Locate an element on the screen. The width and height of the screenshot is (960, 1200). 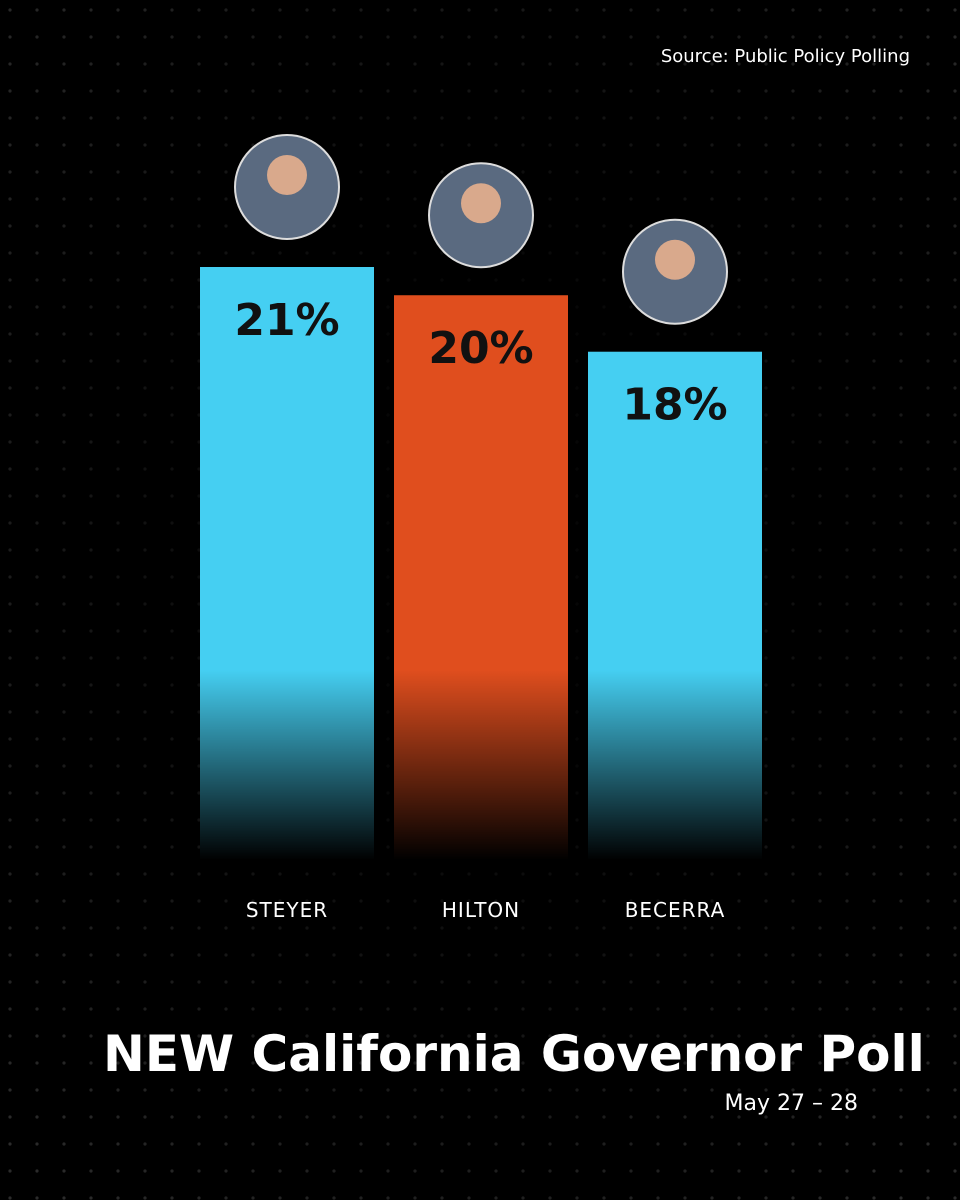
value-label: 20% is located at coordinates (480, 348).